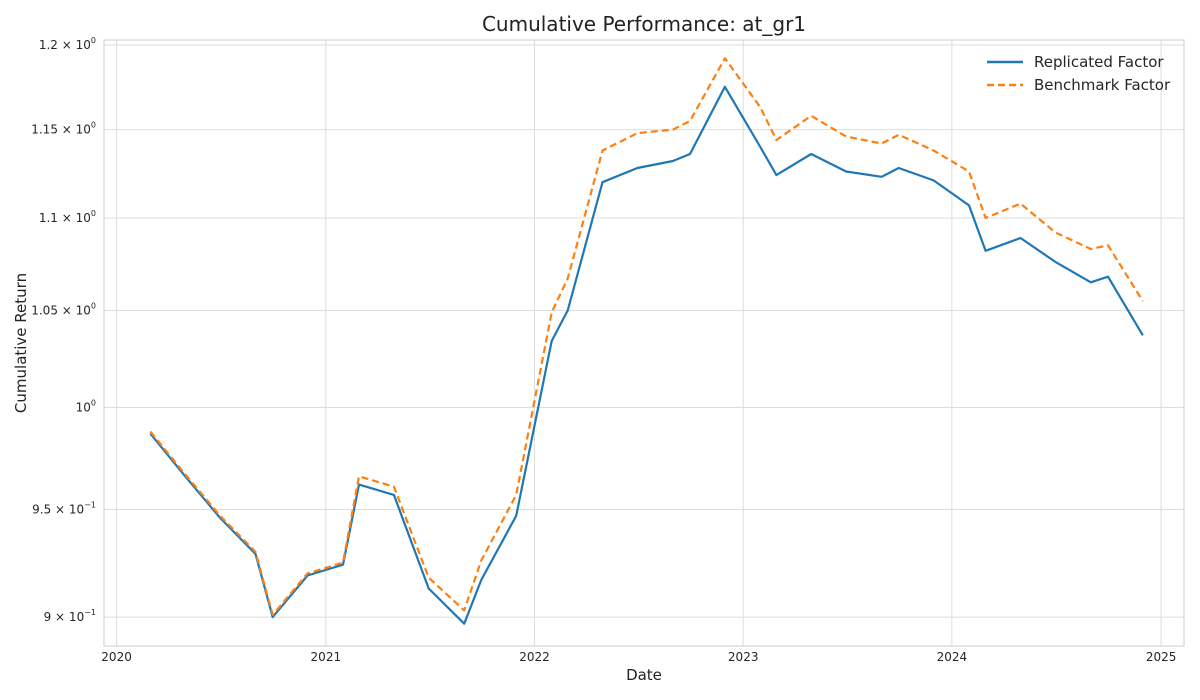  What do you see at coordinates (61, 311) in the screenshot?
I see `y-tick-mantissa: 1.05 × 10` at bounding box center [61, 311].